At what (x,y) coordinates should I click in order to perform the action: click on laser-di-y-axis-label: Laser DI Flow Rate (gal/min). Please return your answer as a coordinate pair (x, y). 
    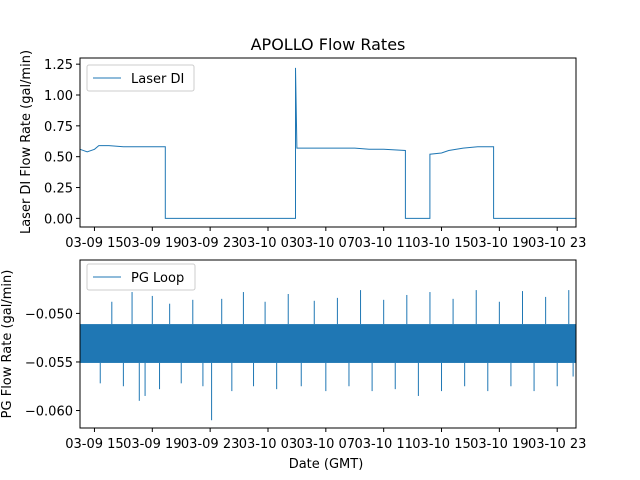
    Looking at the image, I should click on (26, 142).